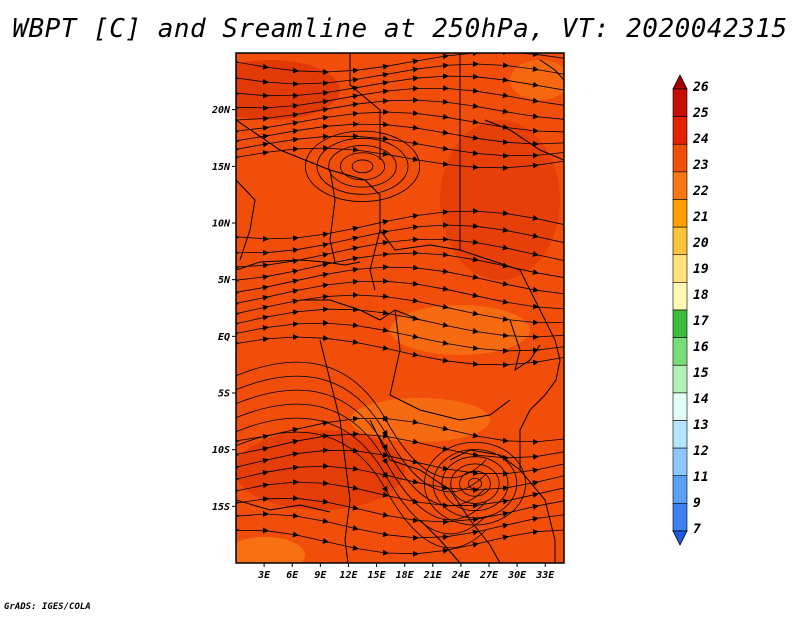  Describe the element at coordinates (701, 295) in the screenshot. I see `colorbar-label: 18` at that location.